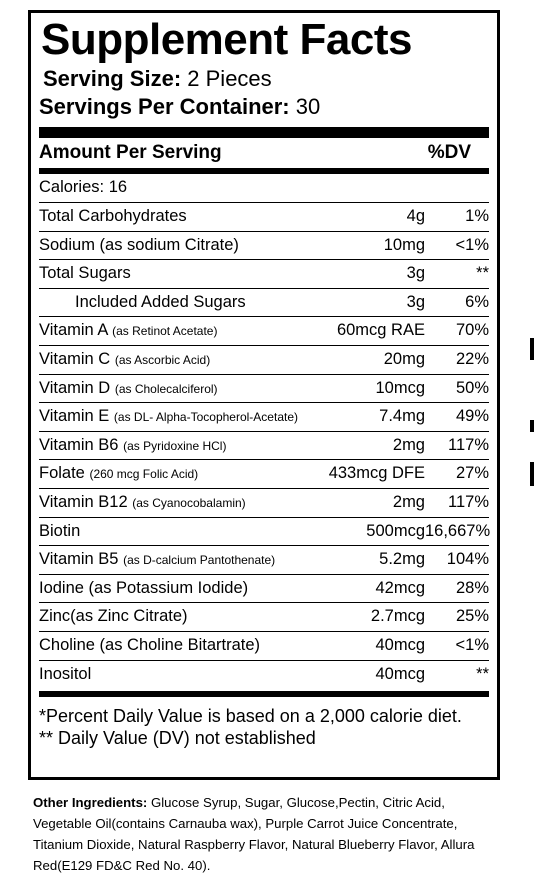 Image resolution: width=534 pixels, height=888 pixels. I want to click on nutrient-name: Zinc(as Zinc Citrate), so click(174, 616).